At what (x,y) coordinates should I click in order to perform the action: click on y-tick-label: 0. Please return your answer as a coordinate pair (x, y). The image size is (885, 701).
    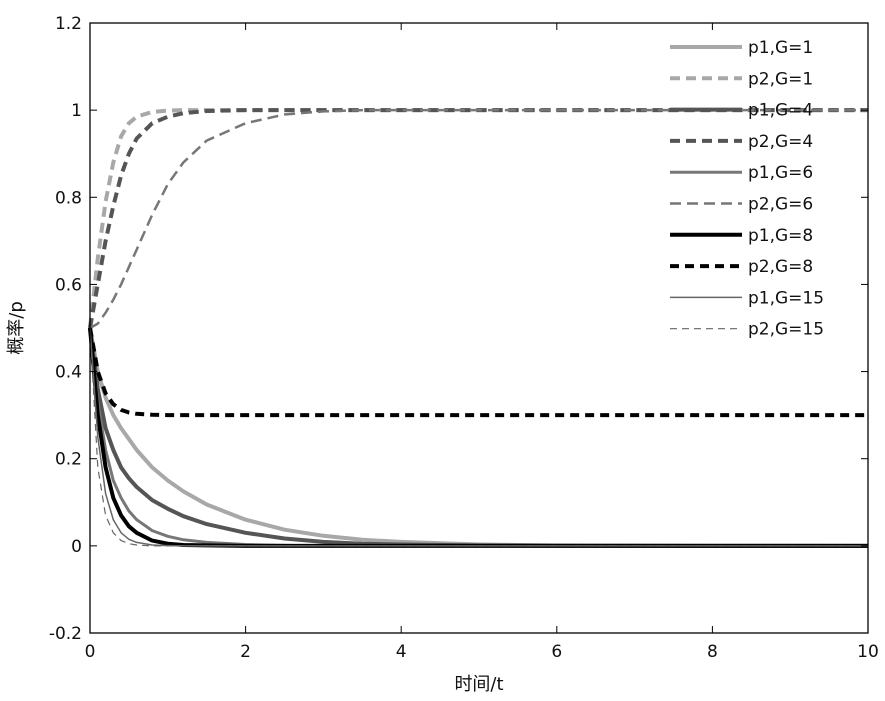
    Looking at the image, I should click on (76, 547).